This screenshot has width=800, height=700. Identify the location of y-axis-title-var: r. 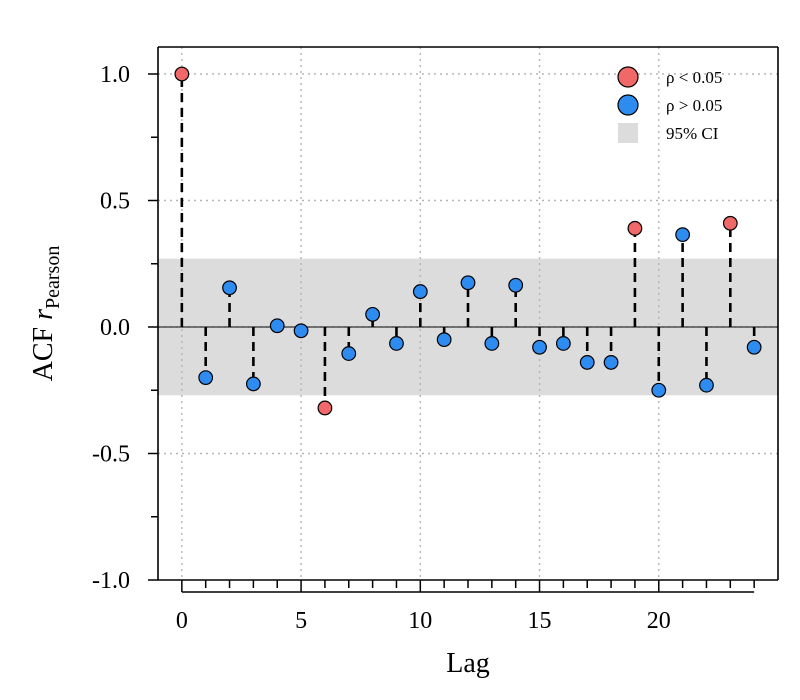
(43, 314).